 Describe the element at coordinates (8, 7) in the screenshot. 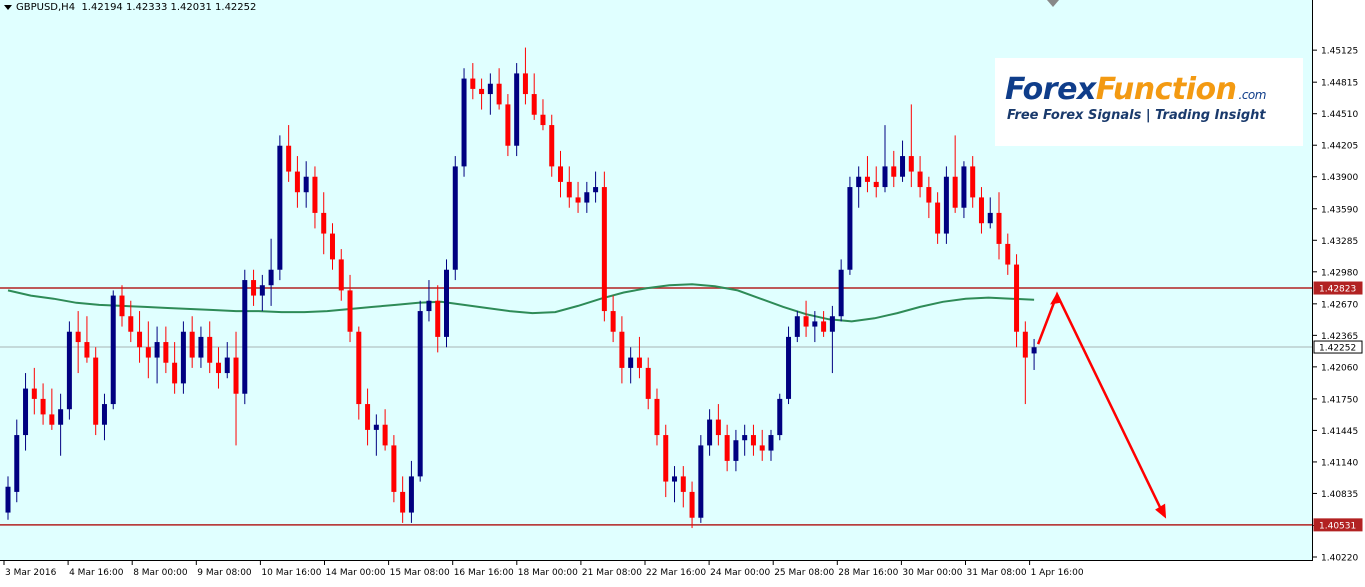

I see `dropdown-triangle-icon` at that location.